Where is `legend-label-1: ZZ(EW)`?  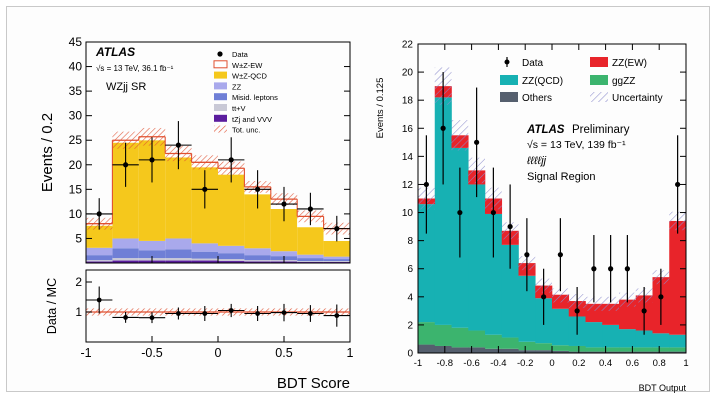
legend-label-1: ZZ(EW) is located at coordinates (629, 63).